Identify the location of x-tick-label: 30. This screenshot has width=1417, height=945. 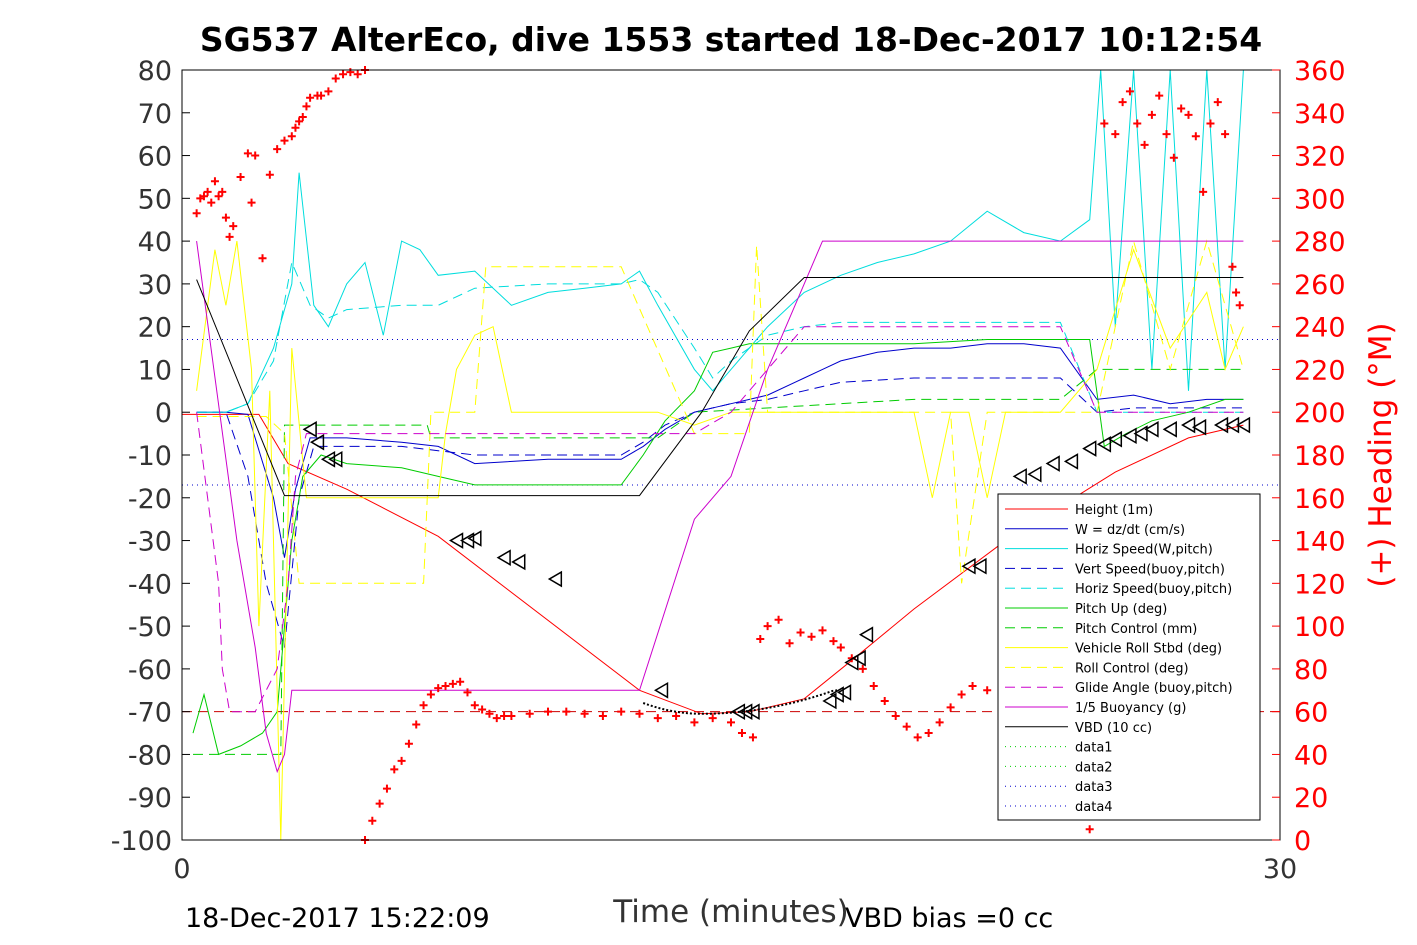
(1280, 869).